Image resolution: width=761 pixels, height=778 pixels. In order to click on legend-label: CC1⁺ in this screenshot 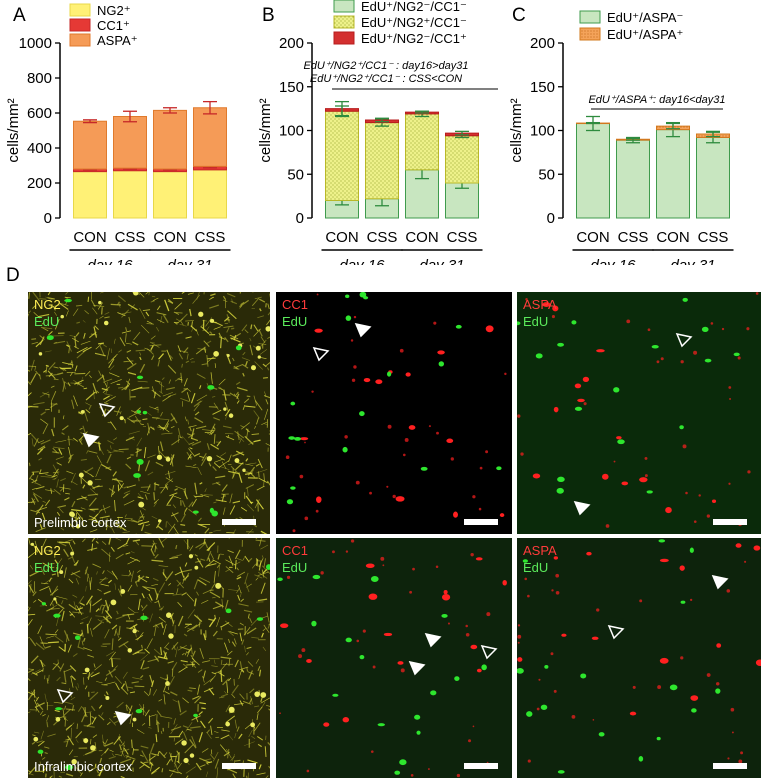, I will do `click(113, 25)`.